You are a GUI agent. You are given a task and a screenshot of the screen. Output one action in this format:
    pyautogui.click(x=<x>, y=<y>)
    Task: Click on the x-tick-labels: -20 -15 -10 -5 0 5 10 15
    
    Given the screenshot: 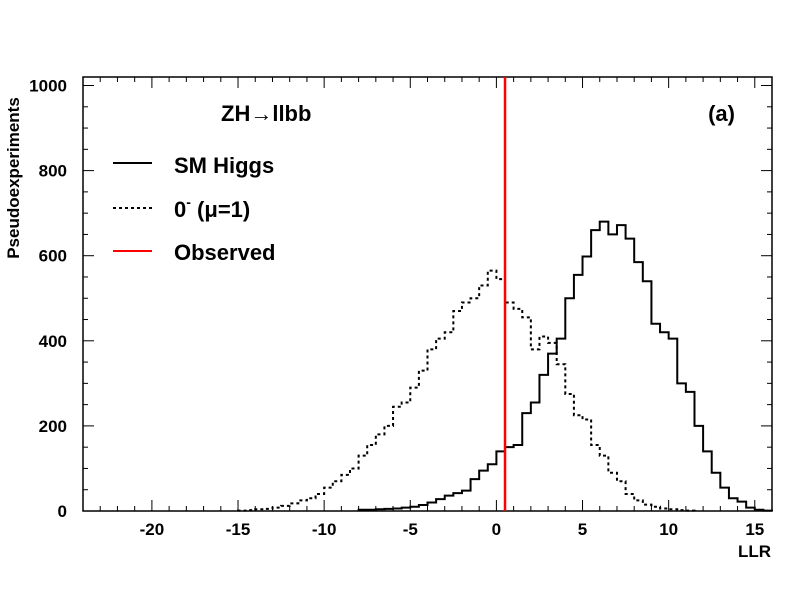 What is the action you would take?
    pyautogui.click(x=452, y=529)
    